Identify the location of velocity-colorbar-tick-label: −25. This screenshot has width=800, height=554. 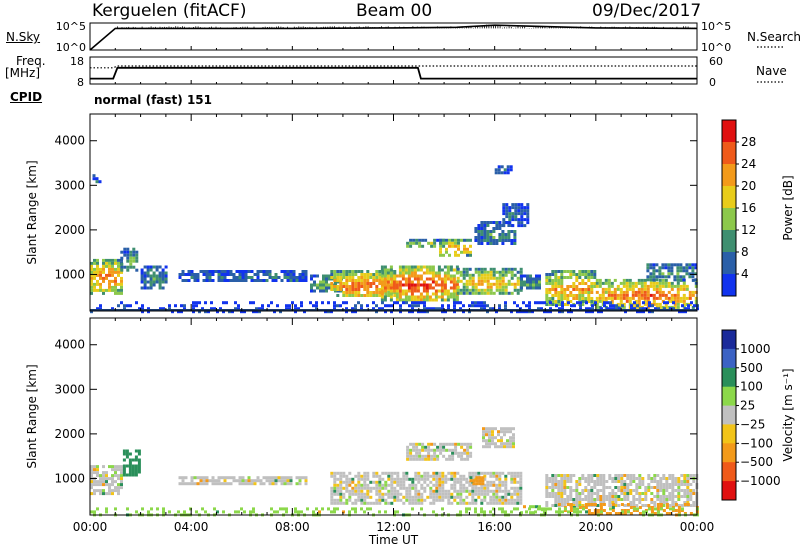
(752, 424).